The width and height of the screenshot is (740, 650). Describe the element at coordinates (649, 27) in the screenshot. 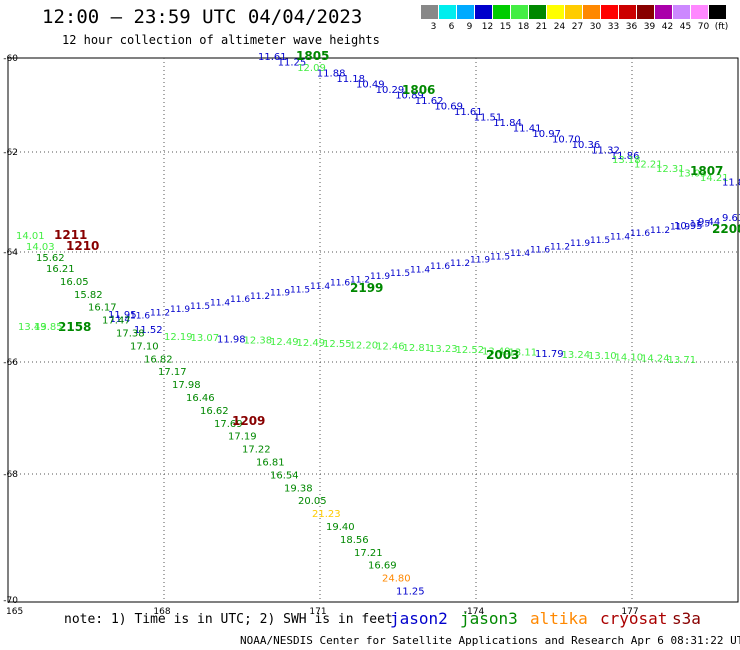

I see `scale-label: 39` at that location.